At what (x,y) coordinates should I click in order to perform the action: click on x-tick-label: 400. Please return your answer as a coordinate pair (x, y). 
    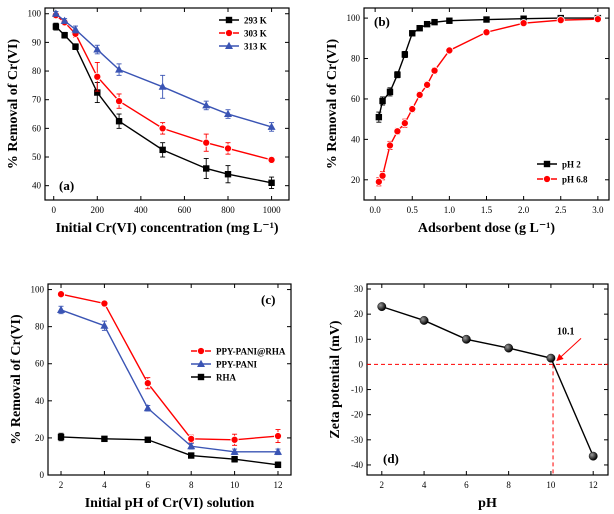
    Looking at the image, I should click on (141, 210).